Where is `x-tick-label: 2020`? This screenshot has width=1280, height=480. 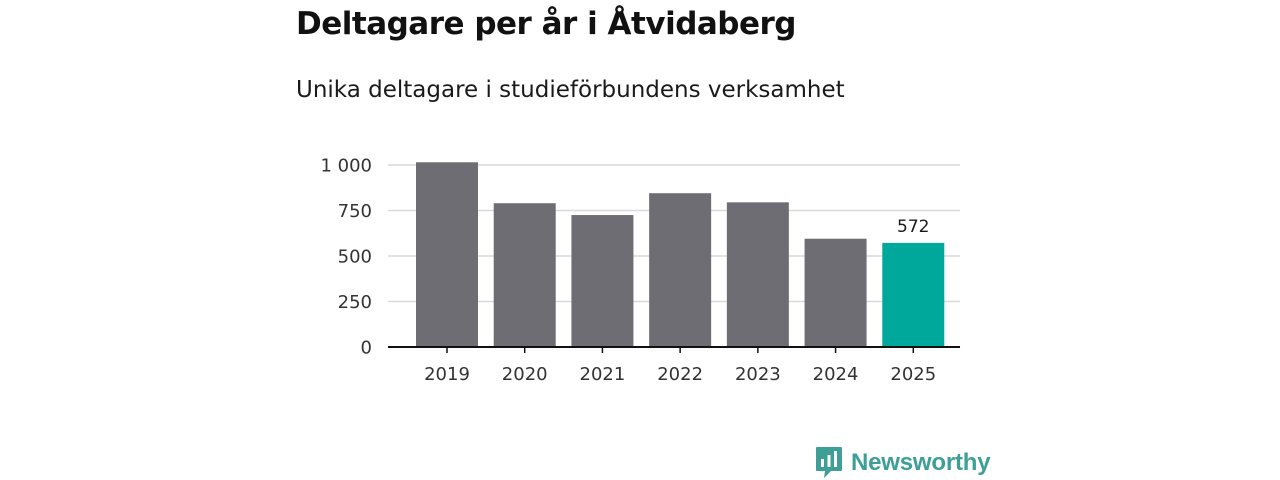
x-tick-label: 2020 is located at coordinates (525, 374).